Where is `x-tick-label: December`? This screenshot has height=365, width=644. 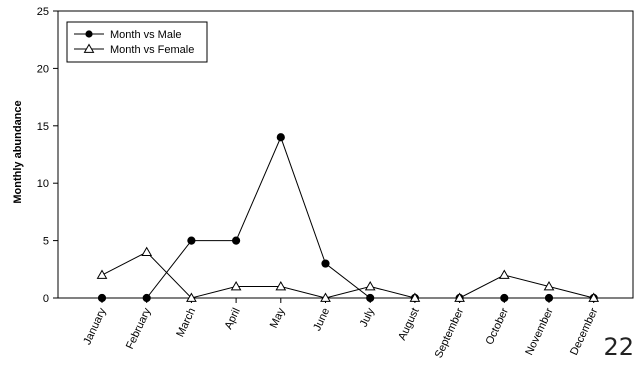
x-tick-label: December is located at coordinates (584, 331).